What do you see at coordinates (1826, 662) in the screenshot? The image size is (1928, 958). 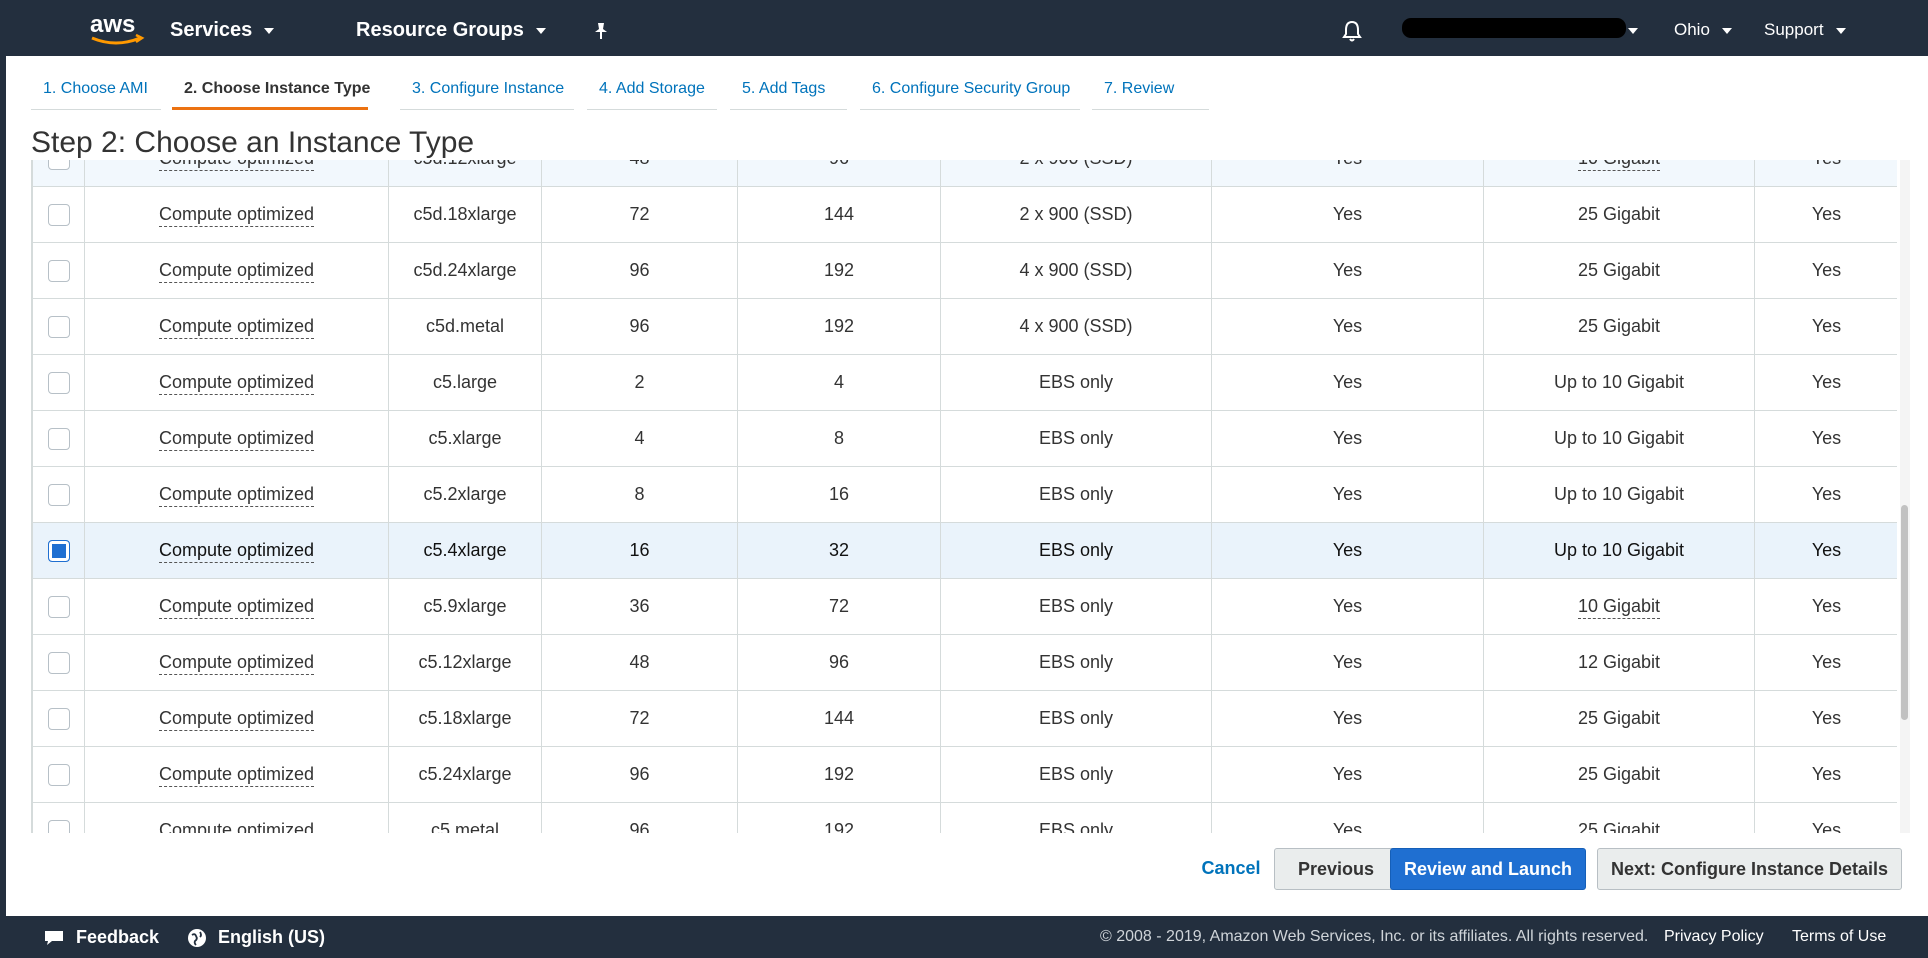 I see `ipv6-support-text: Yes` at bounding box center [1826, 662].